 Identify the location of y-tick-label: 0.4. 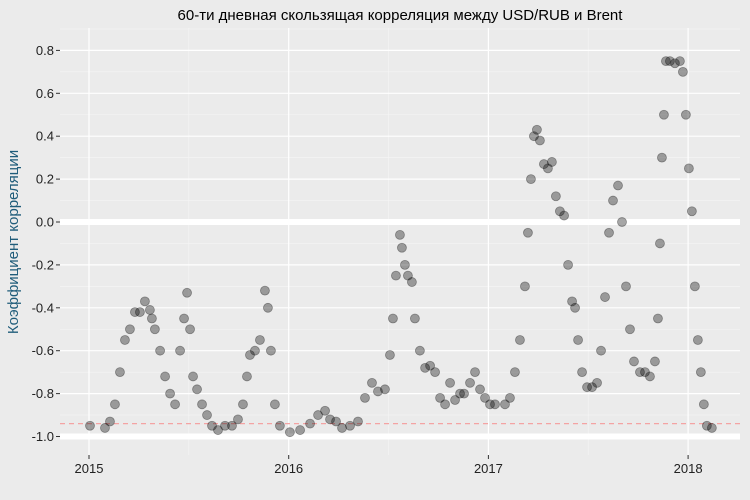
(45, 136).